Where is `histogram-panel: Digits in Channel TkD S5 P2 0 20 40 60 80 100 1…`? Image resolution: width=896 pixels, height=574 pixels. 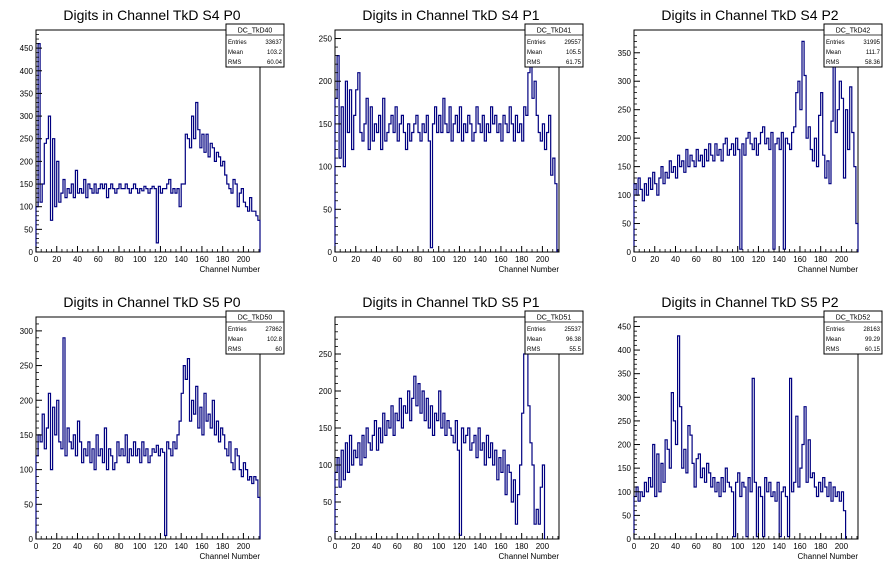
histogram-panel: Digits in Channel TkD S5 P2 0 20 40 60 80 100 1… is located at coordinates (750, 427).